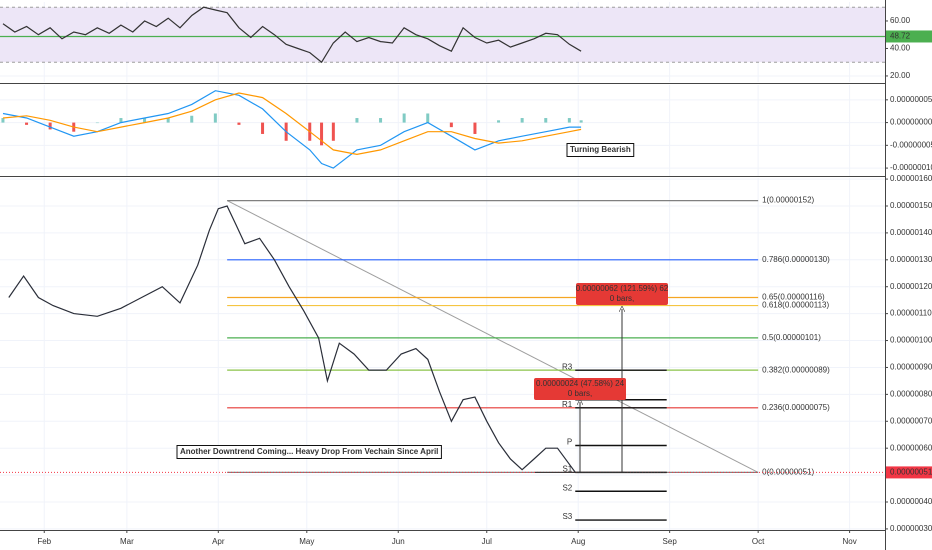  Describe the element at coordinates (900, 36) in the screenshot. I see `last-value-label: 48.72` at that location.